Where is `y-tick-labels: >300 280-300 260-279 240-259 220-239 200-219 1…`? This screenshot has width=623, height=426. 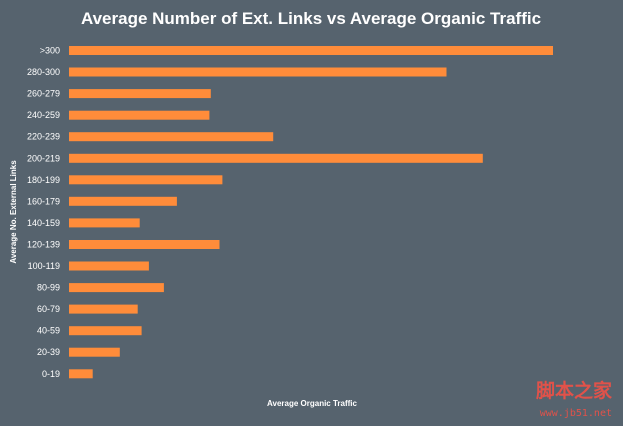
y-tick-labels: >300 280-300 260-279 240-259 220-239 200-219 1… is located at coordinates (43, 212).